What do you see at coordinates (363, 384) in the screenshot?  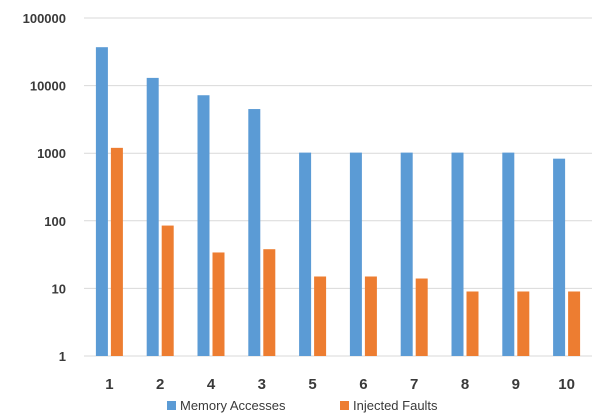 I see `x-tick-label: 6` at bounding box center [363, 384].